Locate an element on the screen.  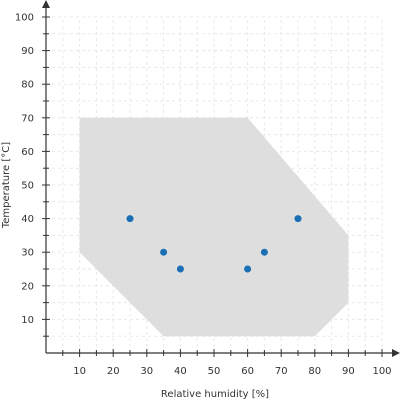
x-tick-label: 100 is located at coordinates (381, 371).